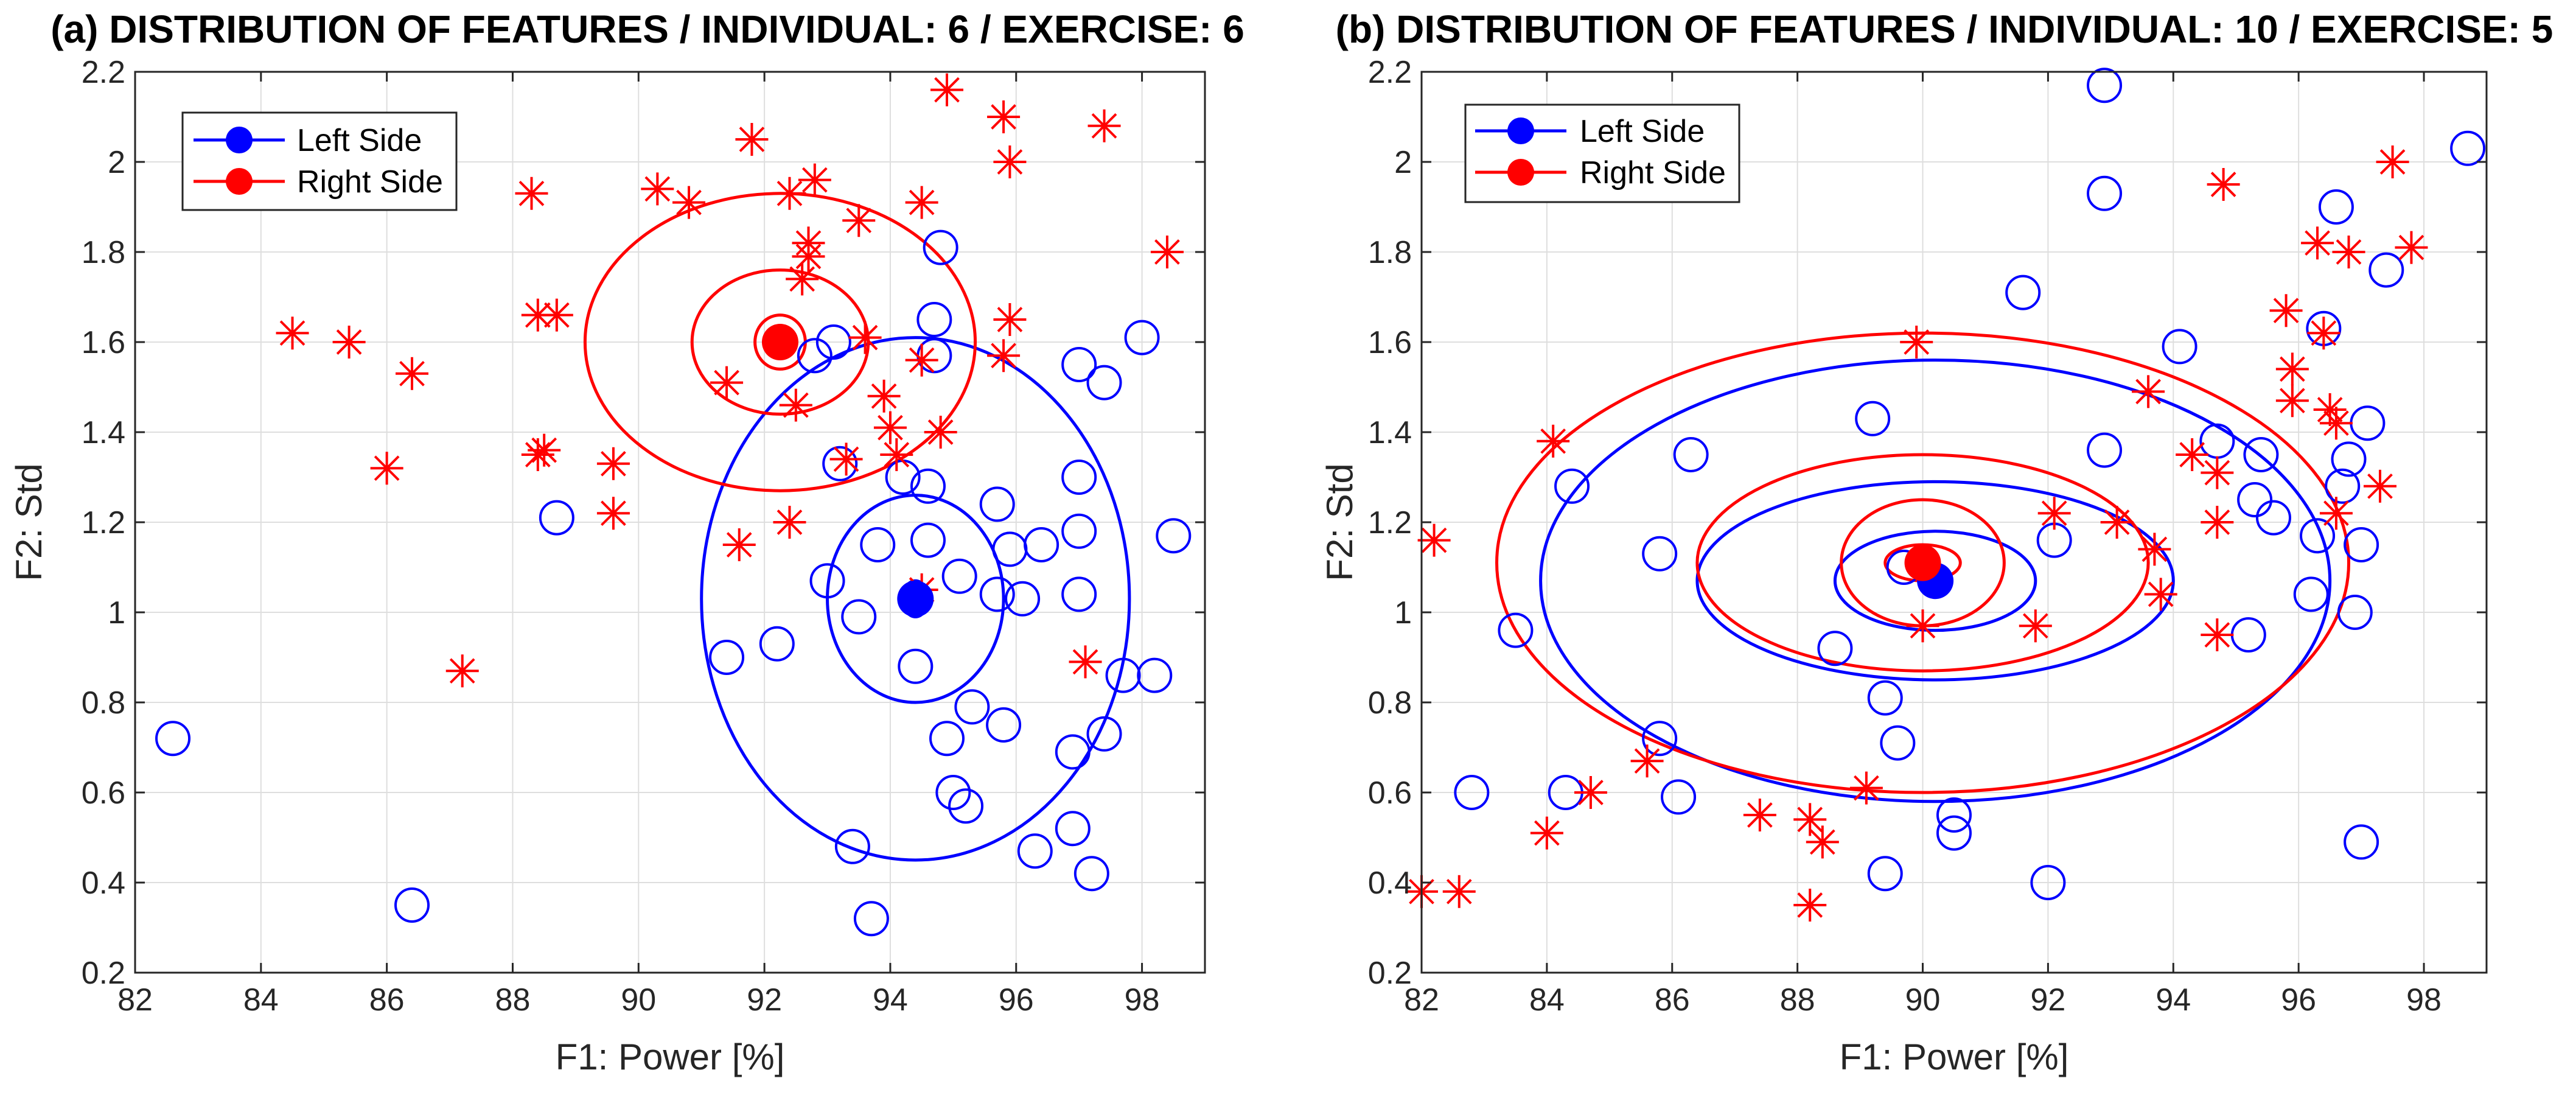  What do you see at coordinates (2298, 1000) in the screenshot?
I see `x-tick-label: 96` at bounding box center [2298, 1000].